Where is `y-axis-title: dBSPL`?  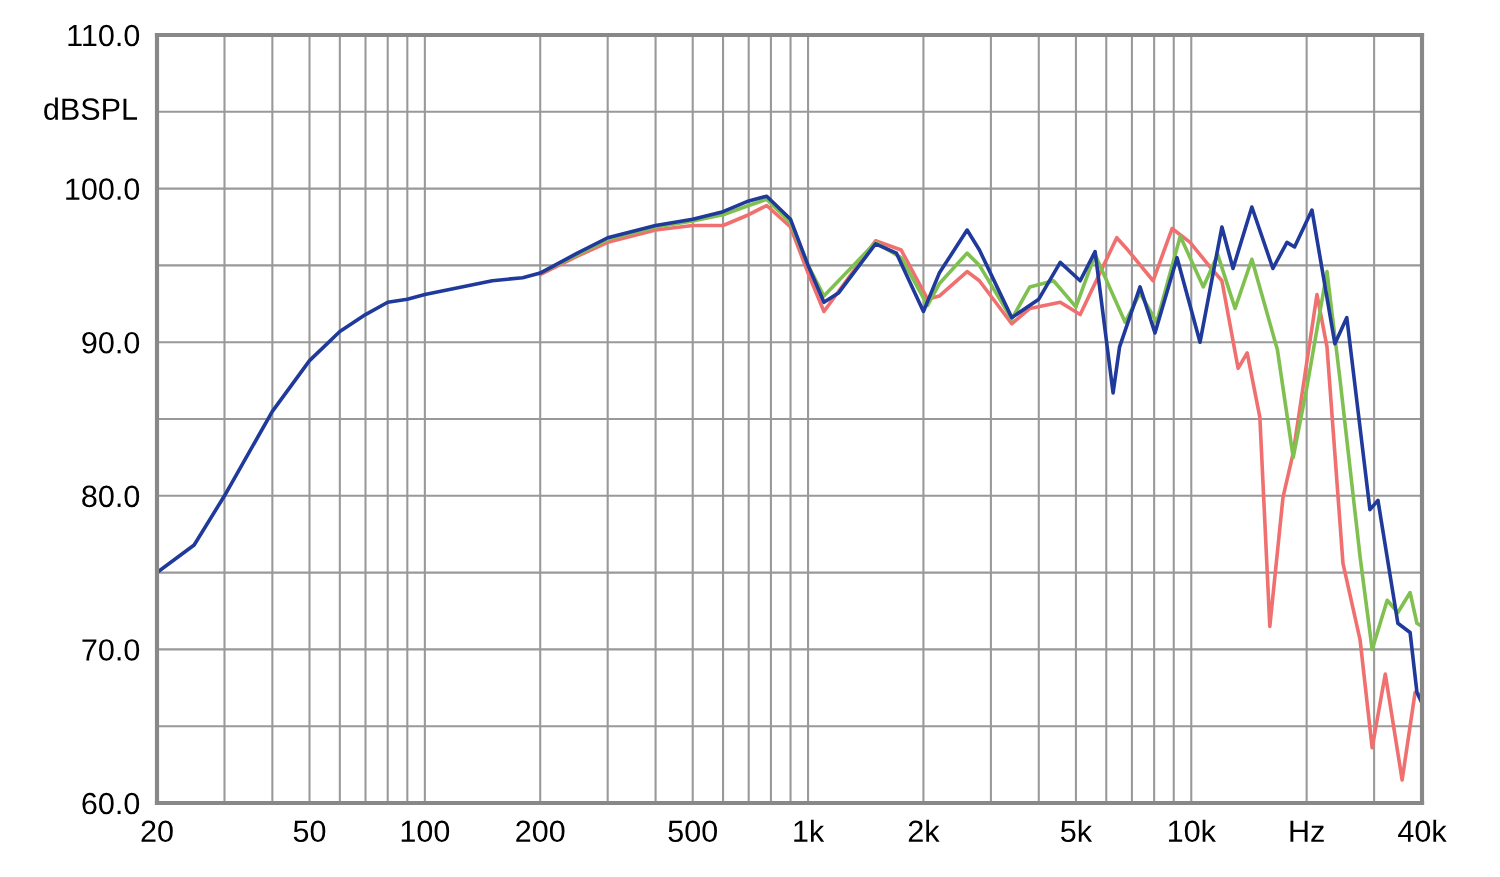
y-axis-title: dBSPL is located at coordinates (91, 108).